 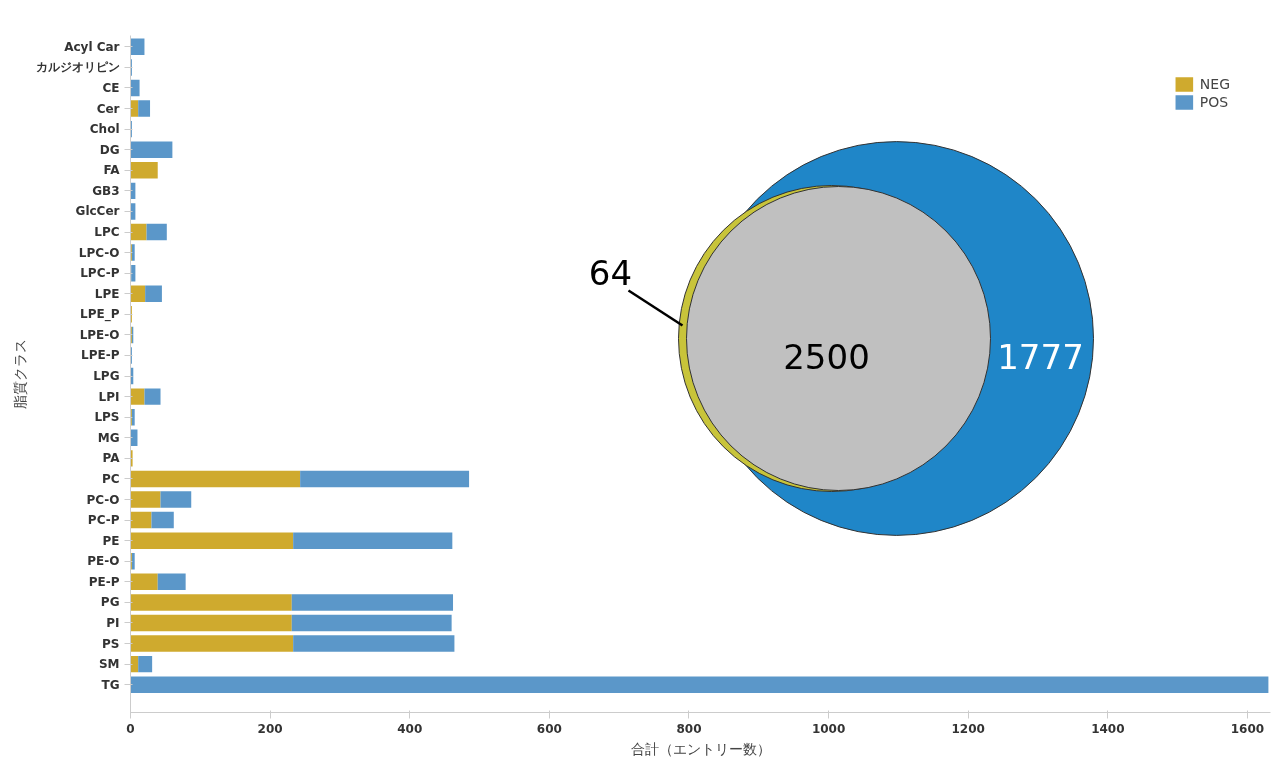 What do you see at coordinates (111, 87) in the screenshot?
I see `y-tick-label: CE` at bounding box center [111, 87].